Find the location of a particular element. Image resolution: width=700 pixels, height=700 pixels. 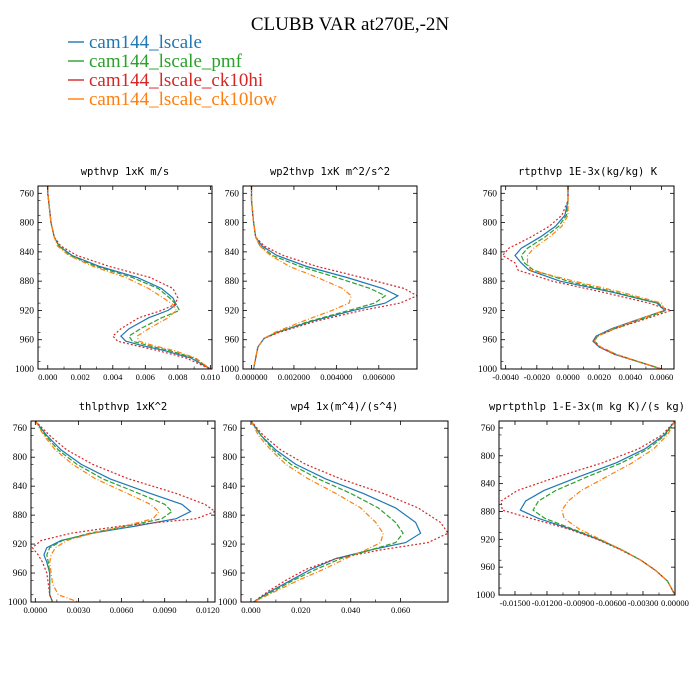

x-tick-label: 0.00000 is located at coordinates (675, 603).